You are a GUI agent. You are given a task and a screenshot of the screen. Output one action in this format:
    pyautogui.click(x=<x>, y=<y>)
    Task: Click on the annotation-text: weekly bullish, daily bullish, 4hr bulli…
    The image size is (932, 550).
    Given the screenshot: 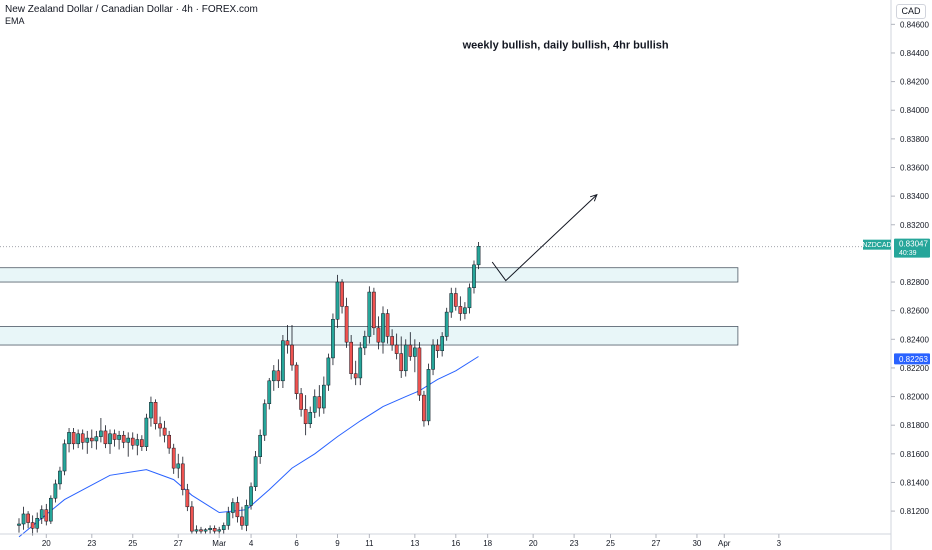 What is the action you would take?
    pyautogui.click(x=565, y=46)
    